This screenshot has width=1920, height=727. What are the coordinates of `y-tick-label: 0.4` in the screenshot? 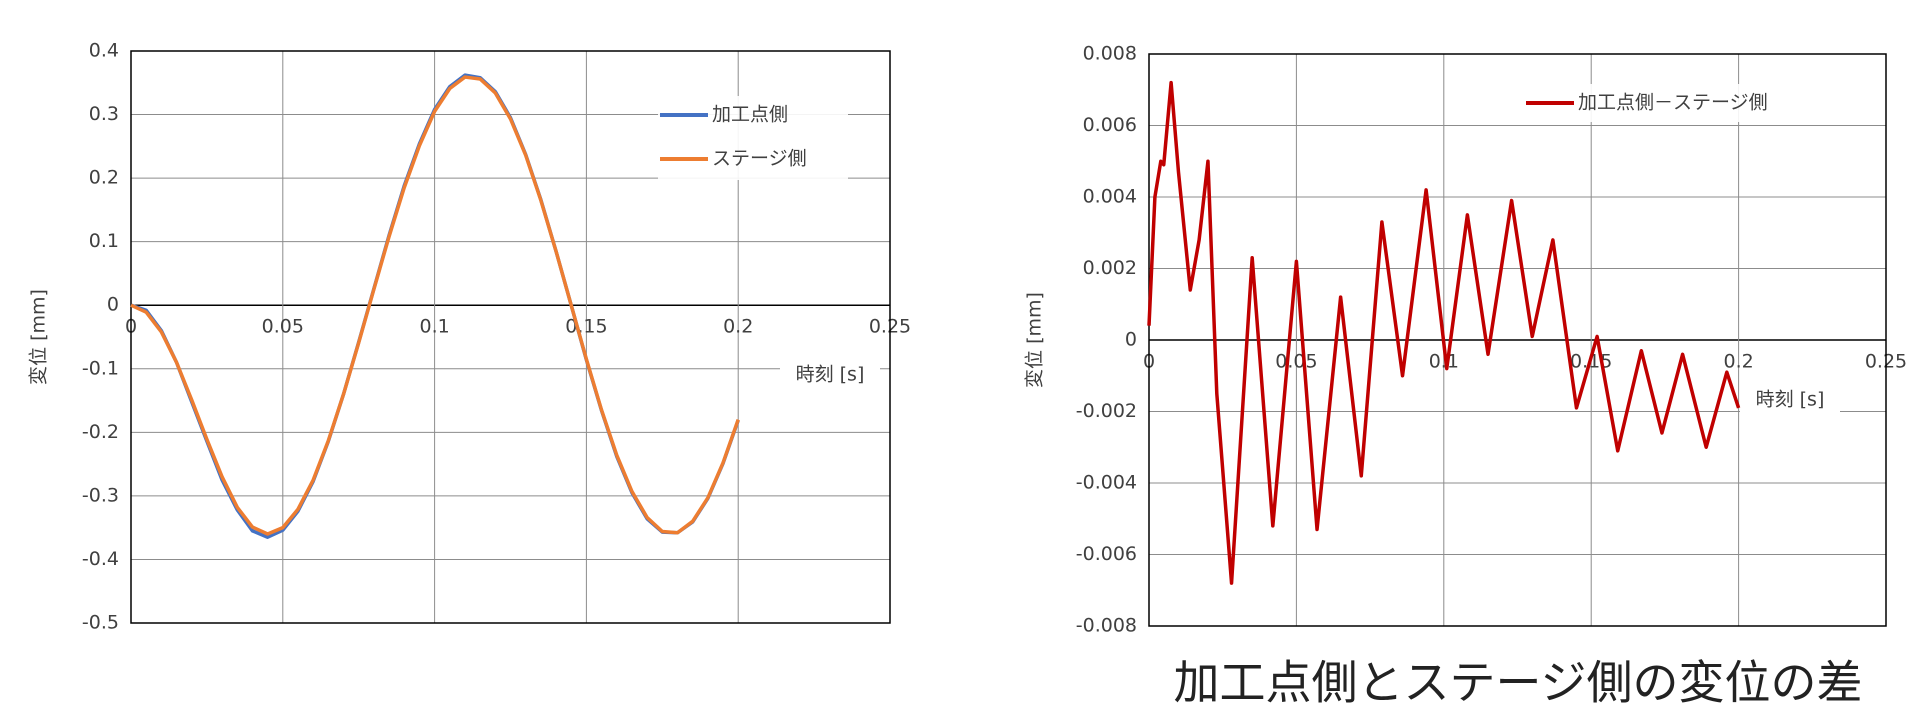 It's located at (104, 51).